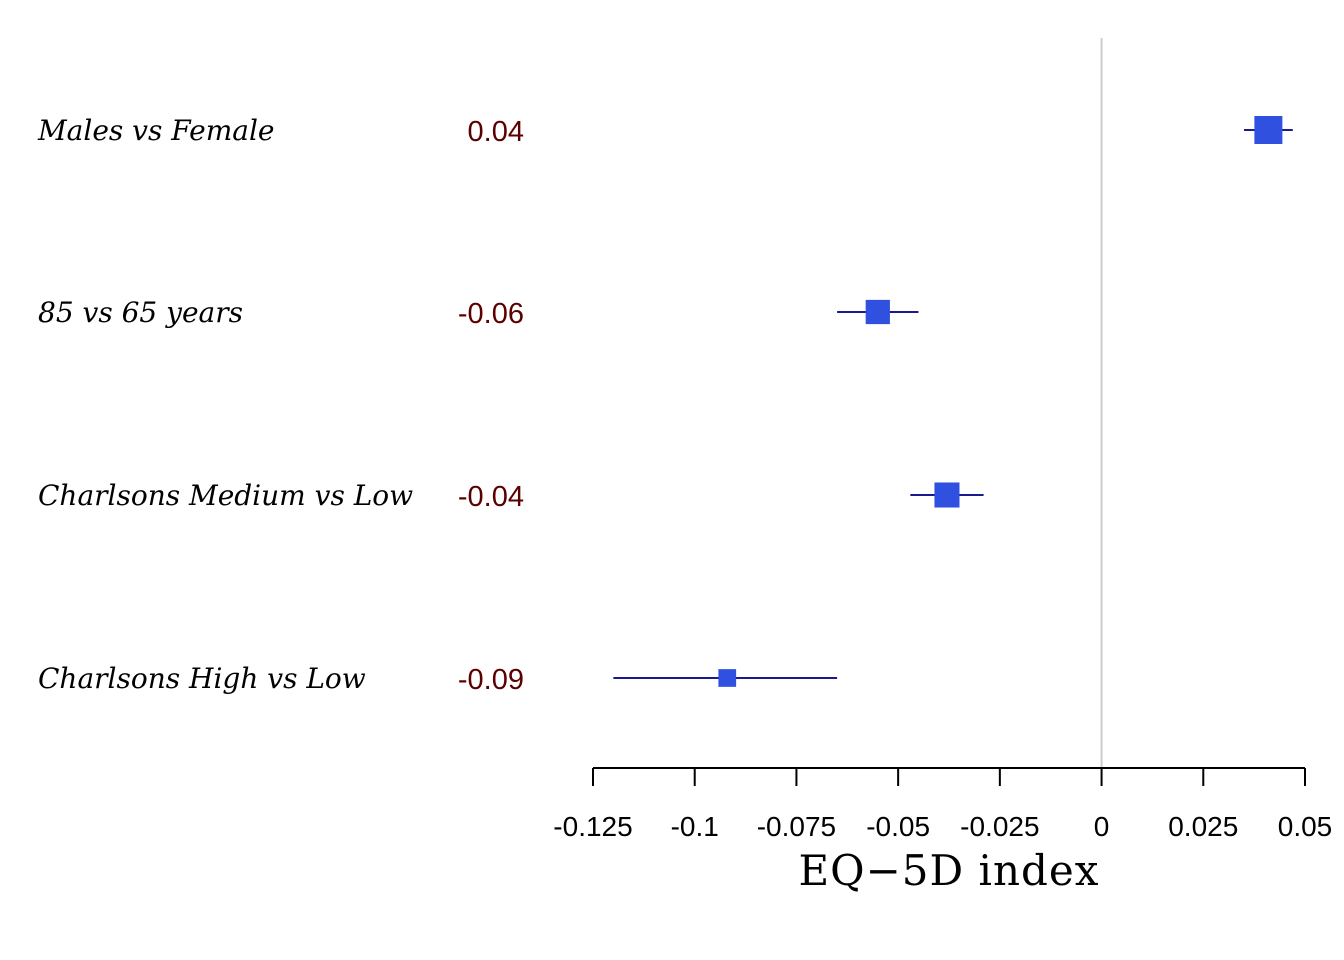 Image resolution: width=1344 pixels, height=960 pixels. I want to click on x-axis-title: EQ−5D index, so click(949, 870).